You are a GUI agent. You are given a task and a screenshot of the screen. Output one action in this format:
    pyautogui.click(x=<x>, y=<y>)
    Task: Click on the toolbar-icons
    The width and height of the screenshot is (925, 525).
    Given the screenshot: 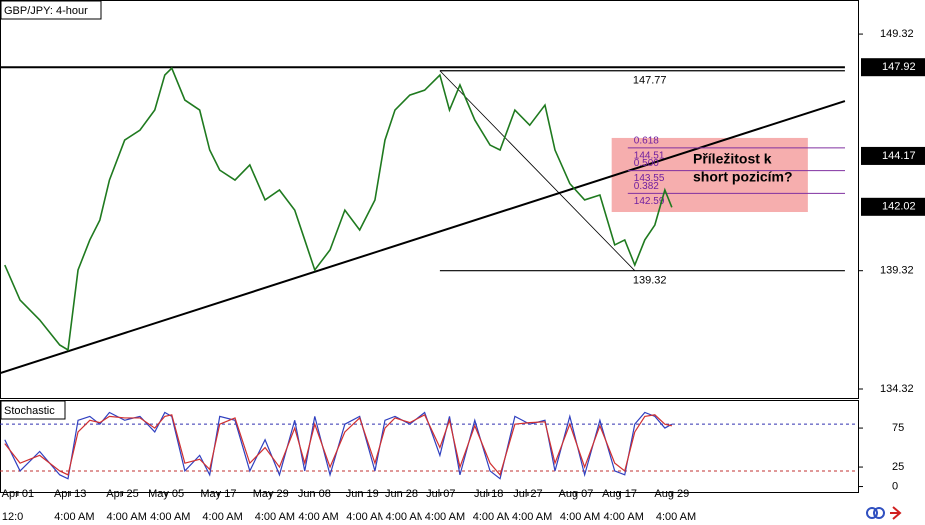 What is the action you would take?
    pyautogui.click(x=884, y=513)
    